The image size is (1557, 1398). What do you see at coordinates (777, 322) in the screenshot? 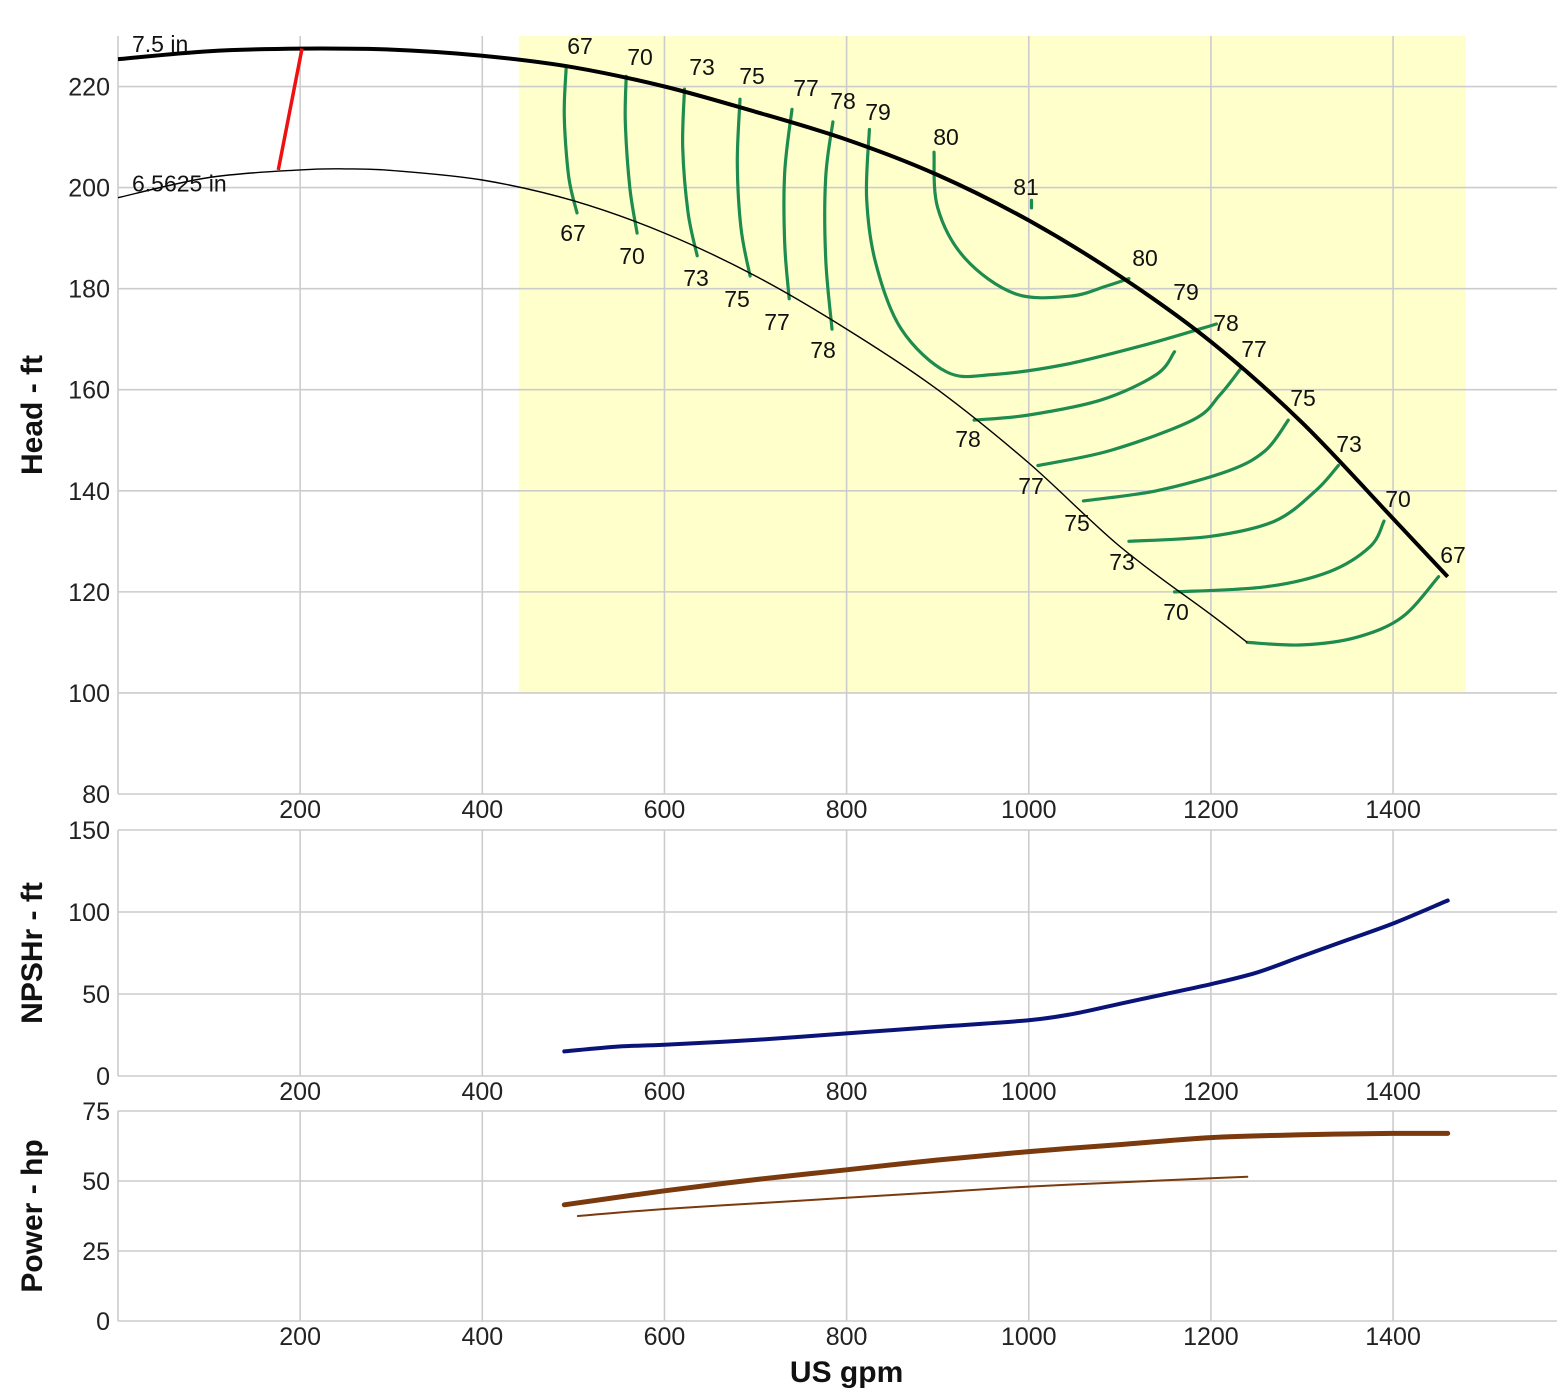
I see `efficiency-label-bottom: 77` at bounding box center [777, 322].